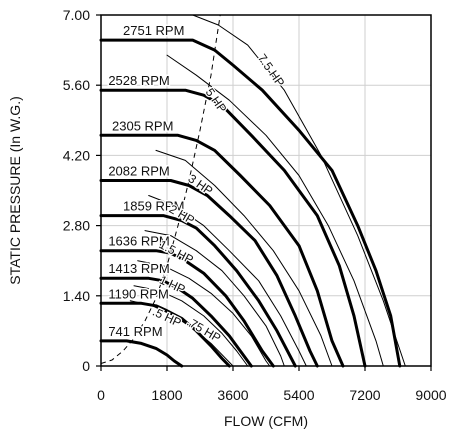 The image size is (462, 435). I want to click on y-tick-label: 1.40, so click(76, 296).